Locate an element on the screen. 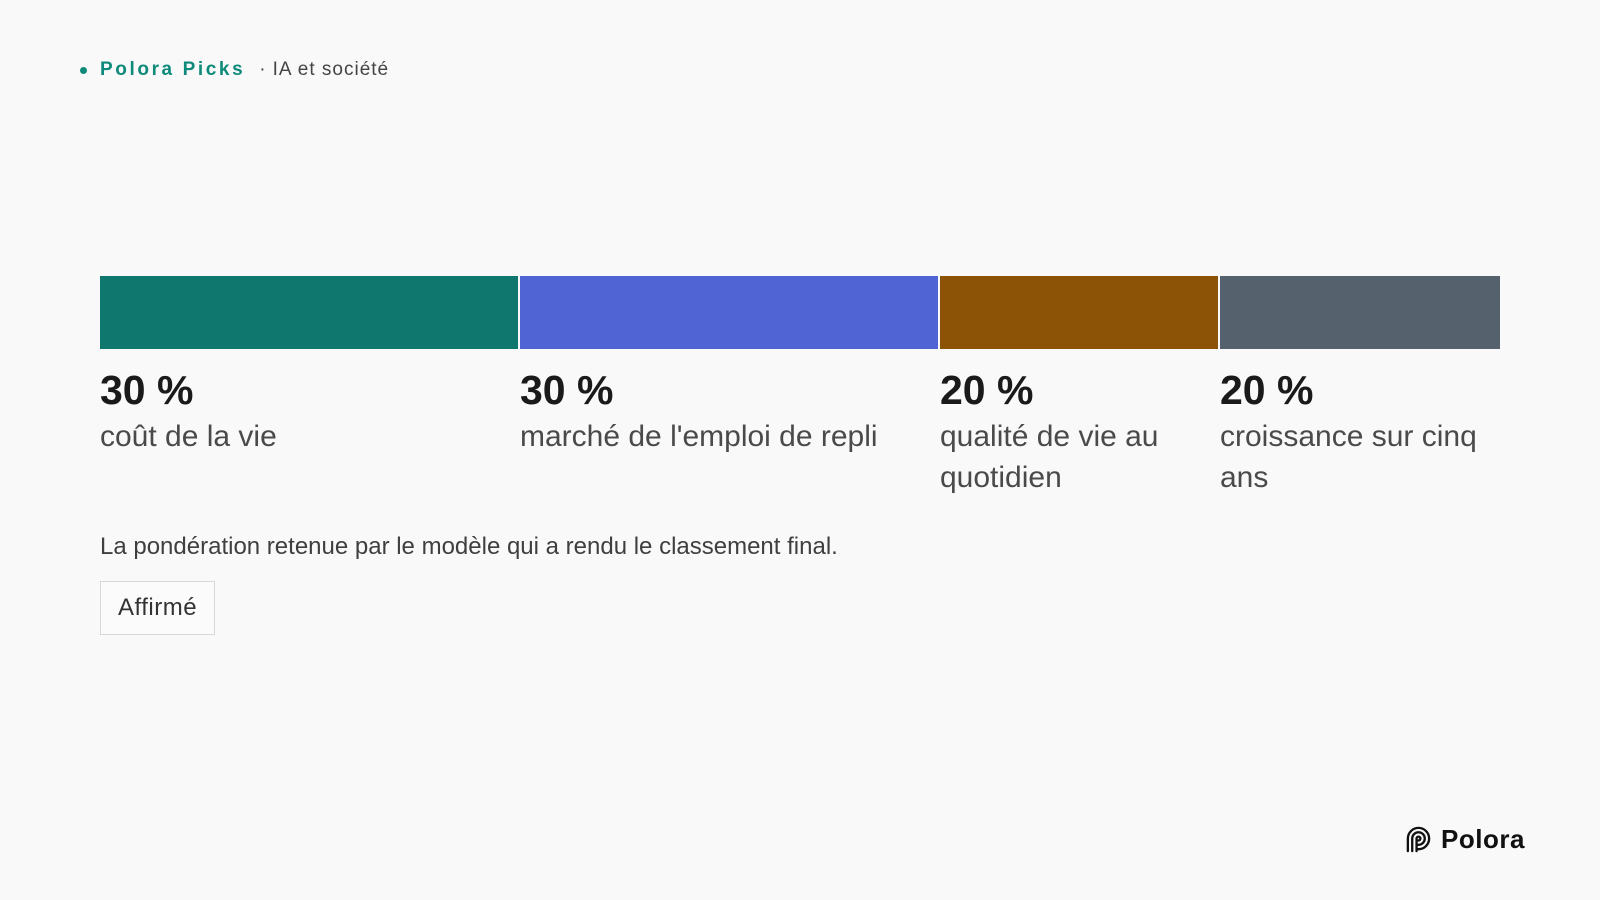 Image resolution: width=1600 pixels, height=900 pixels. segment-category: croissance sur cinq ans is located at coordinates (1348, 457).